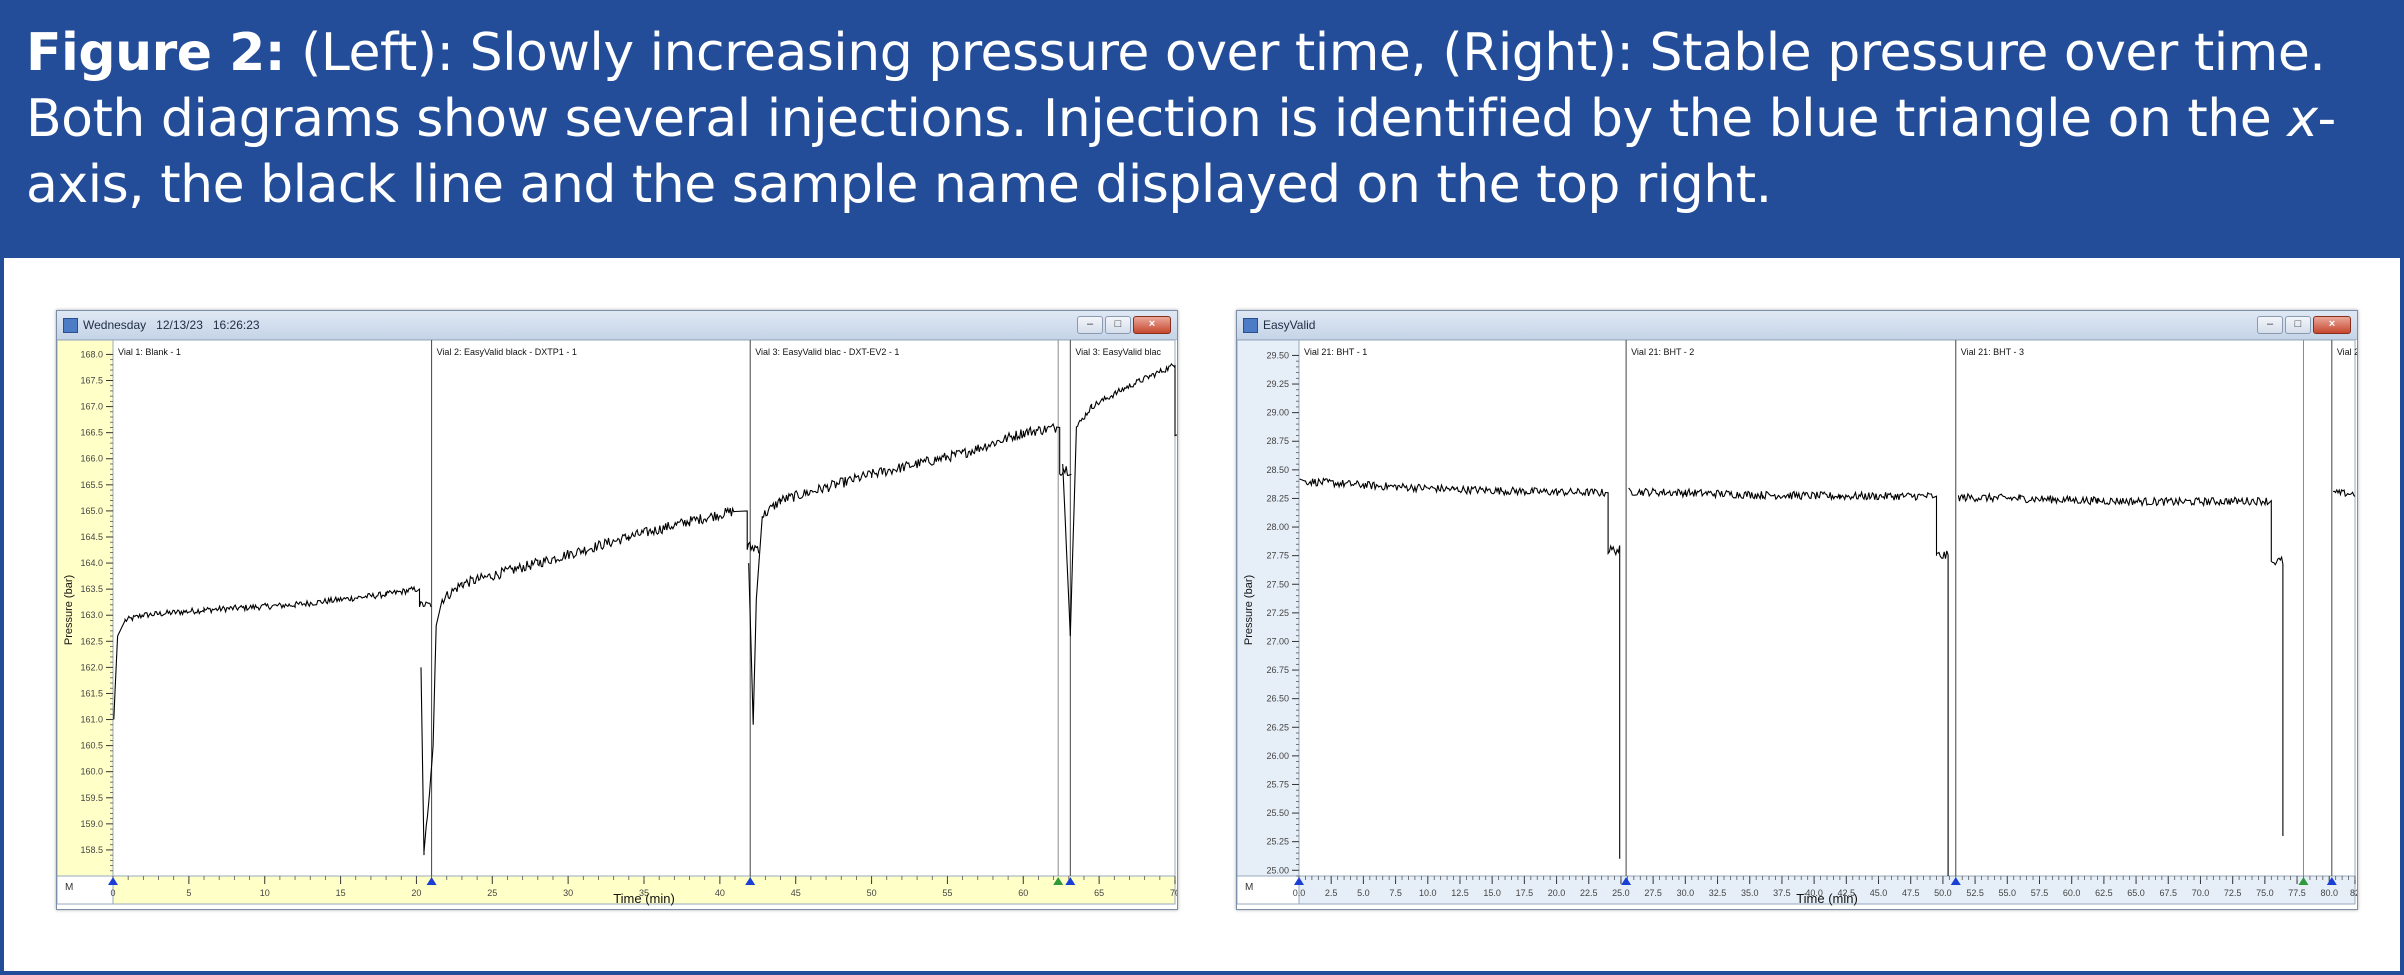  I want to click on y-tick-label: 29.50, so click(1277, 355).